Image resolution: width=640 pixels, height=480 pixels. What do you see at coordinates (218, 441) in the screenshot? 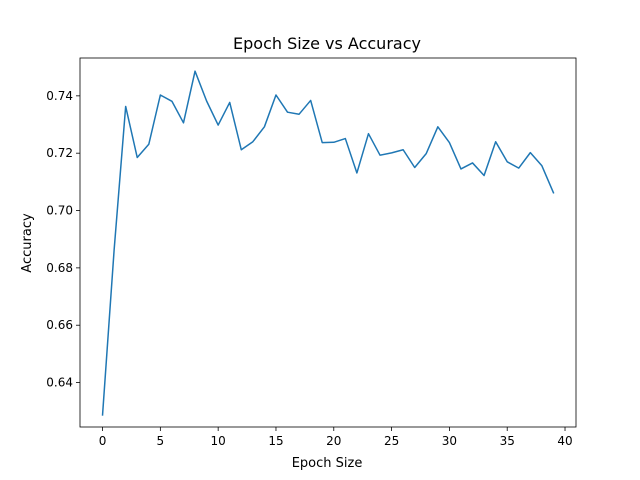
I see `x-tick-label: 10` at bounding box center [218, 441].